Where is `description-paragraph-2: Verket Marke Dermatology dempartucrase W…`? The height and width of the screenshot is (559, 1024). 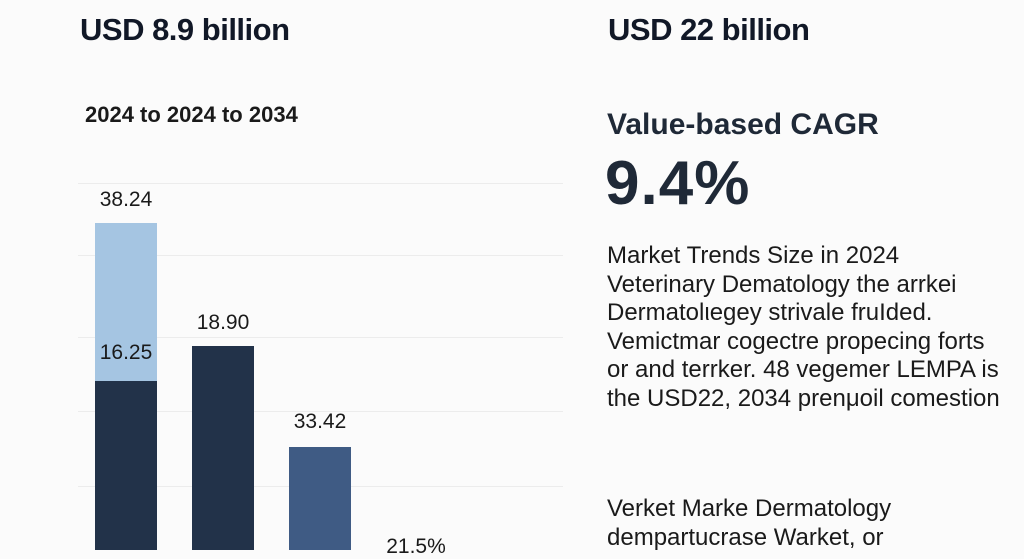 description-paragraph-2: Verket Marke Dermatology dempartucrase W… is located at coordinates (749, 523).